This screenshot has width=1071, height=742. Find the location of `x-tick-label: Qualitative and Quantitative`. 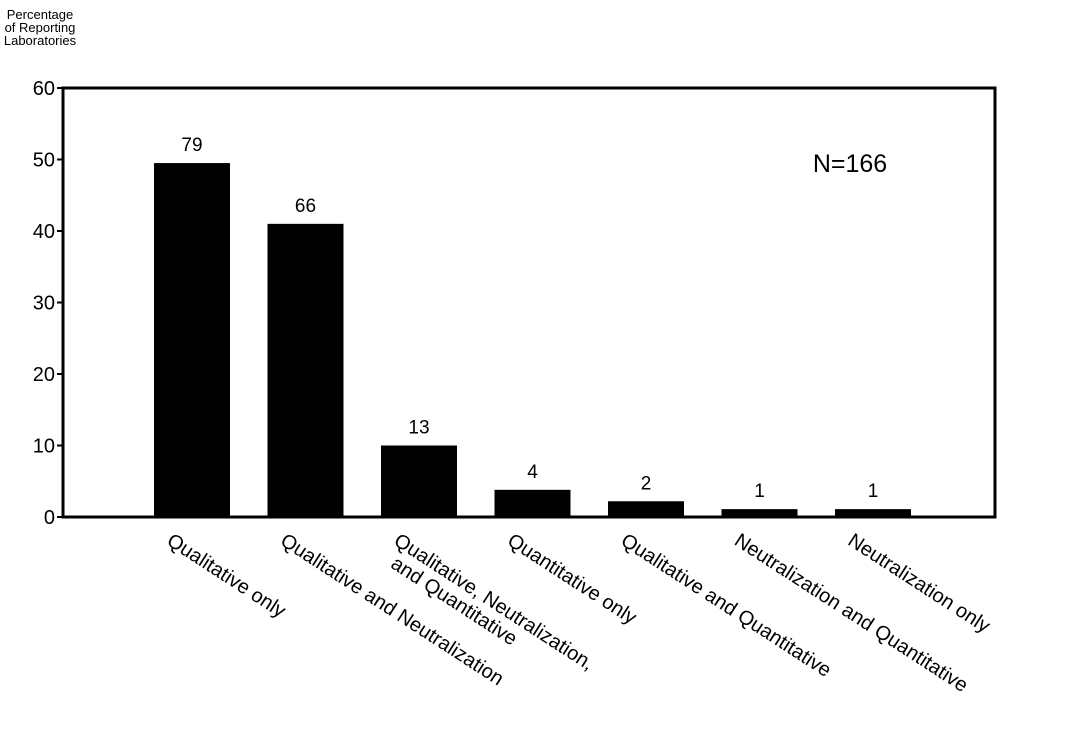

x-tick-label: Qualitative and Quantitative is located at coordinates (726, 605).